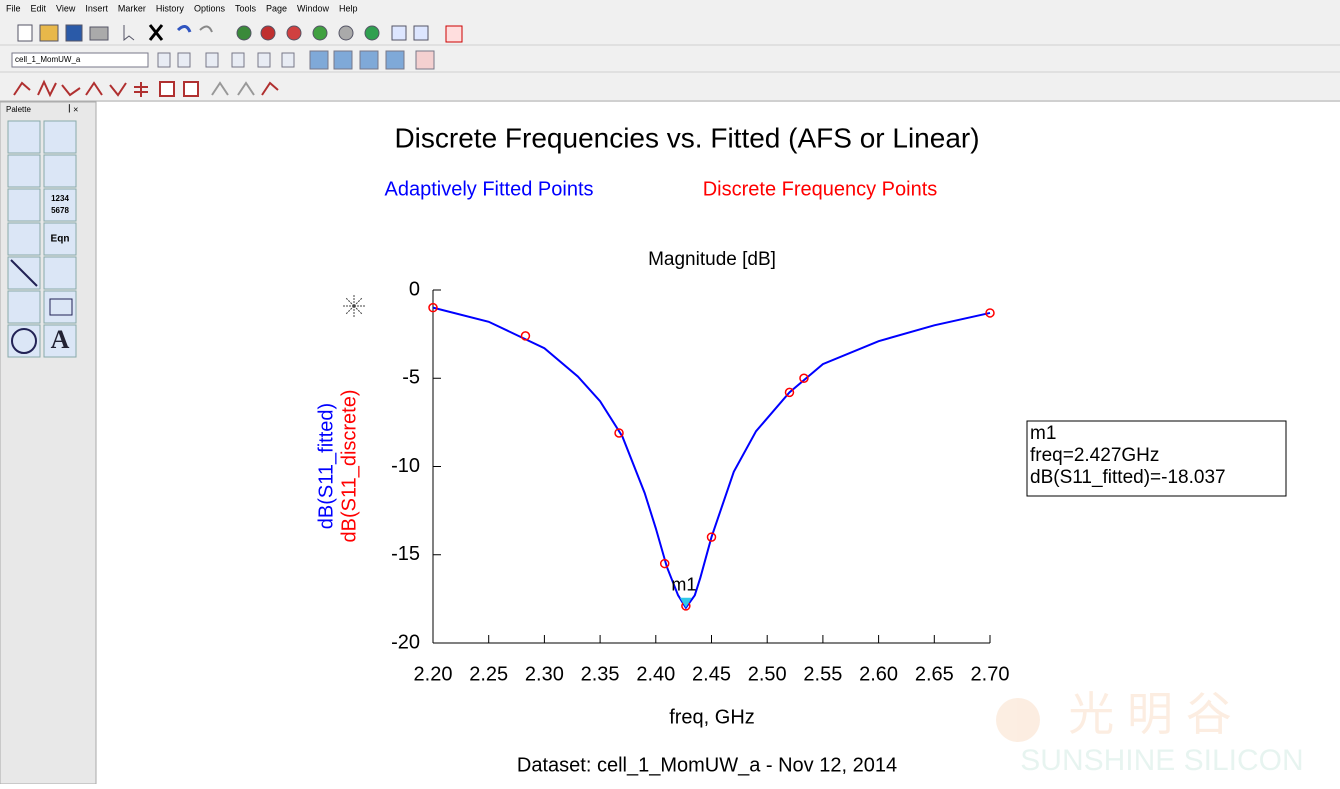 This screenshot has width=1340, height=789. Describe the element at coordinates (405, 642) in the screenshot. I see `y-tick-label: -20` at that location.